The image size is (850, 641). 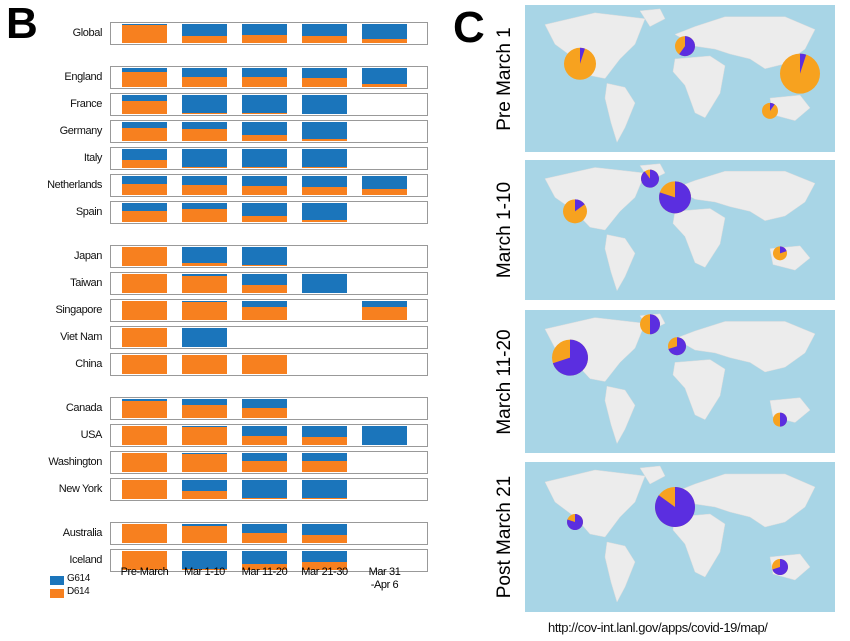 What do you see at coordinates (469, 27) in the screenshot?
I see `panel-label: C` at bounding box center [469, 27].